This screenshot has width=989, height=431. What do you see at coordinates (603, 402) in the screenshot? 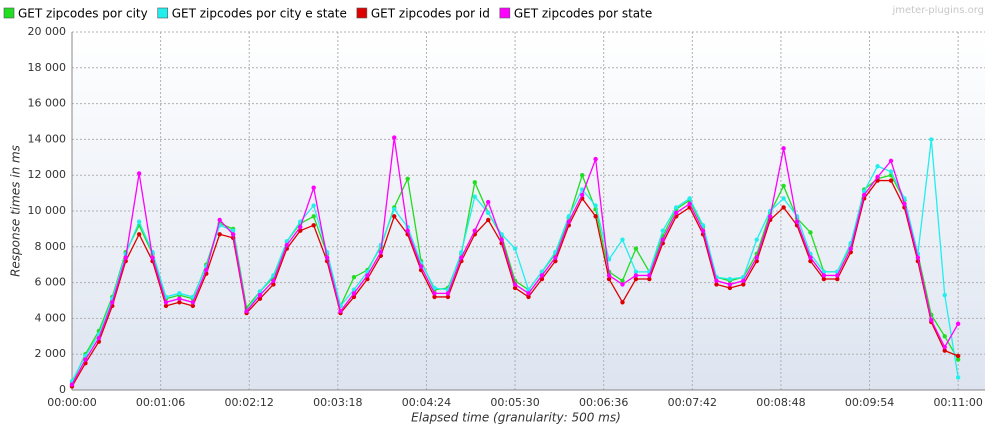
I see `x-tick-label: 00:06:36` at bounding box center [603, 402].